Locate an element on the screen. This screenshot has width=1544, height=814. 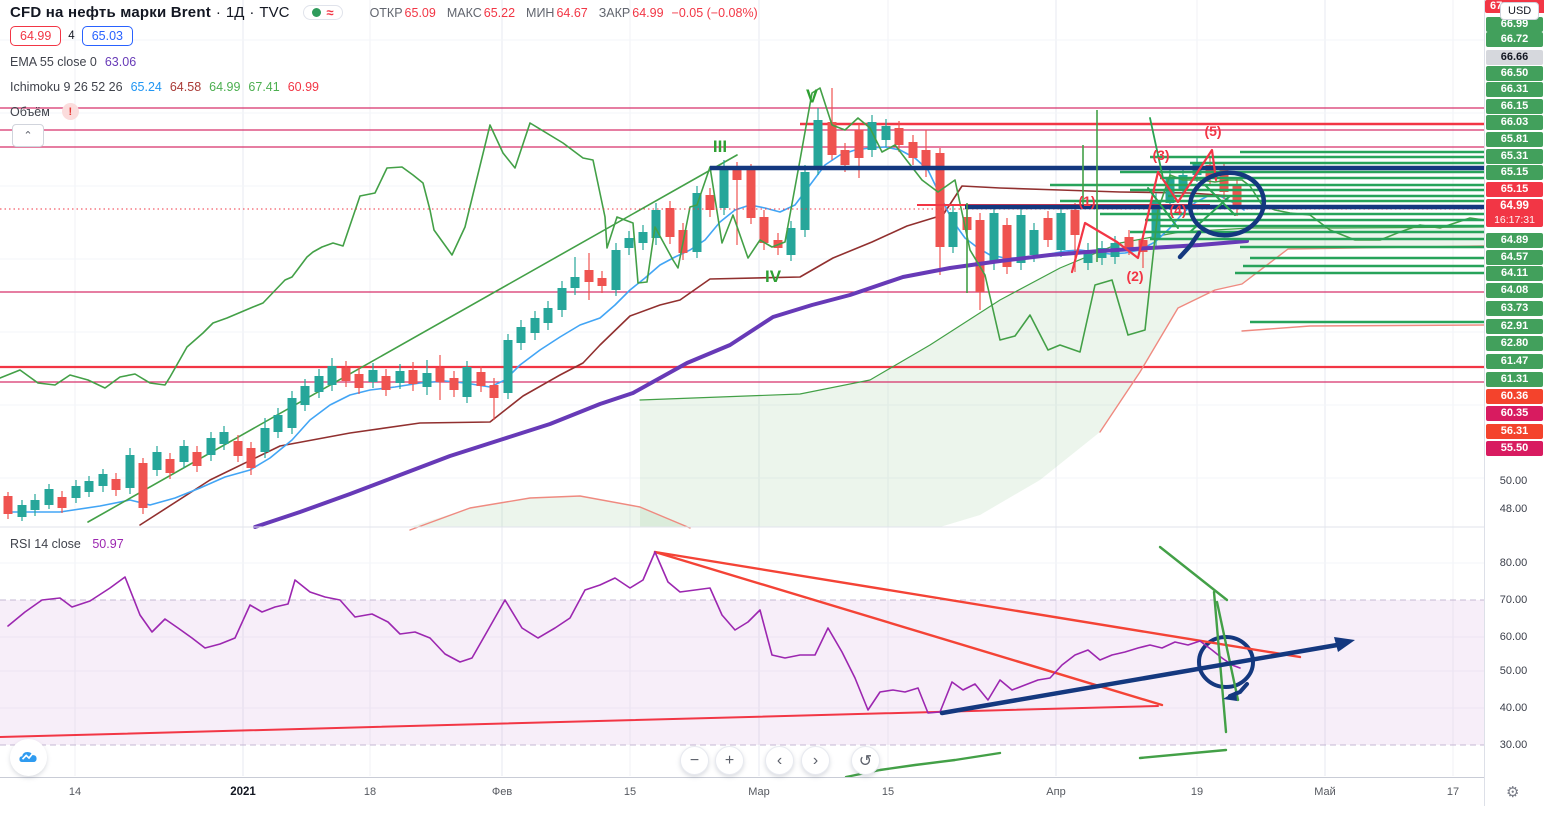
time-axis: 14 2021 18 Фев 15 Мар 15 Апр 19 Май 17 is located at coordinates (772, 795).